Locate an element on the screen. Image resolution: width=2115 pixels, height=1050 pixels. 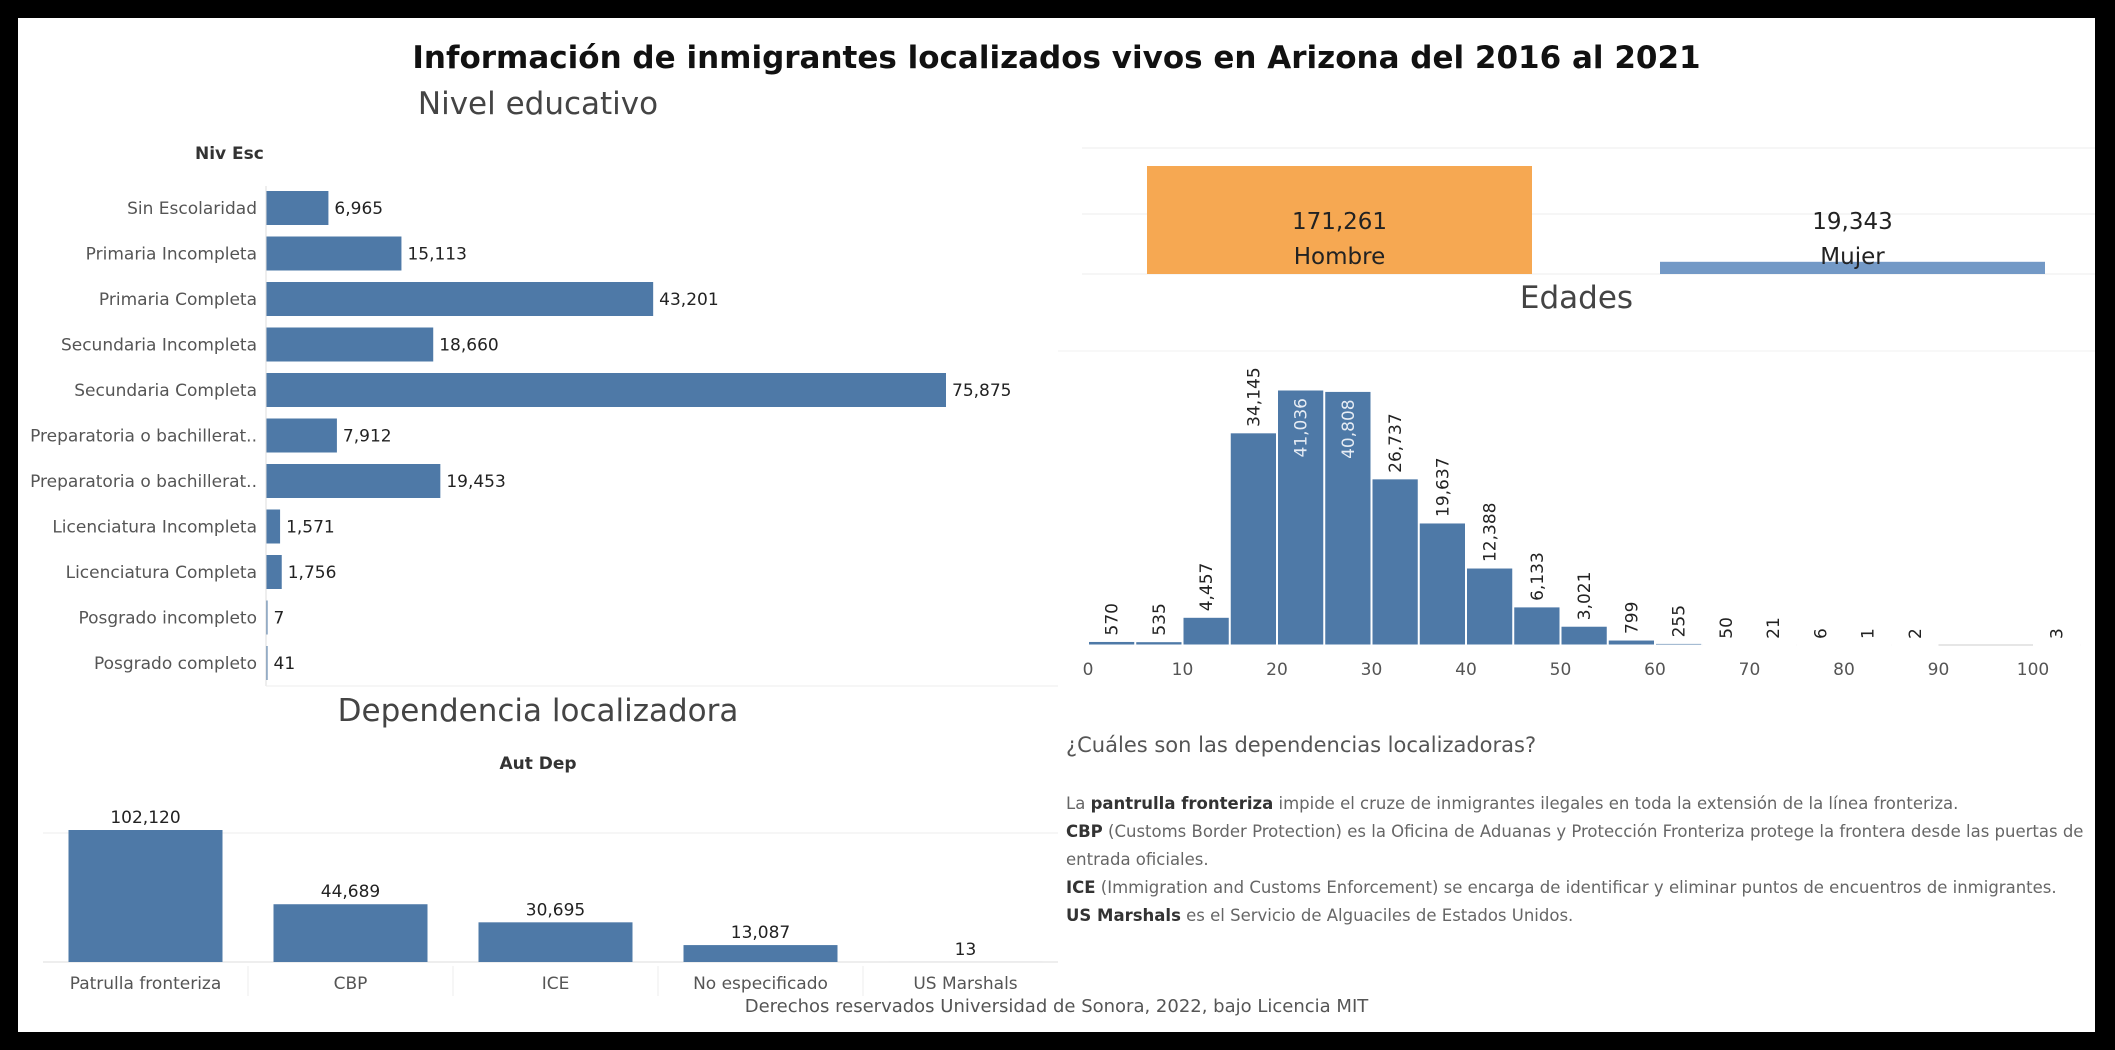
education-category-label: Licenciatura Completa is located at coordinates (161, 573).